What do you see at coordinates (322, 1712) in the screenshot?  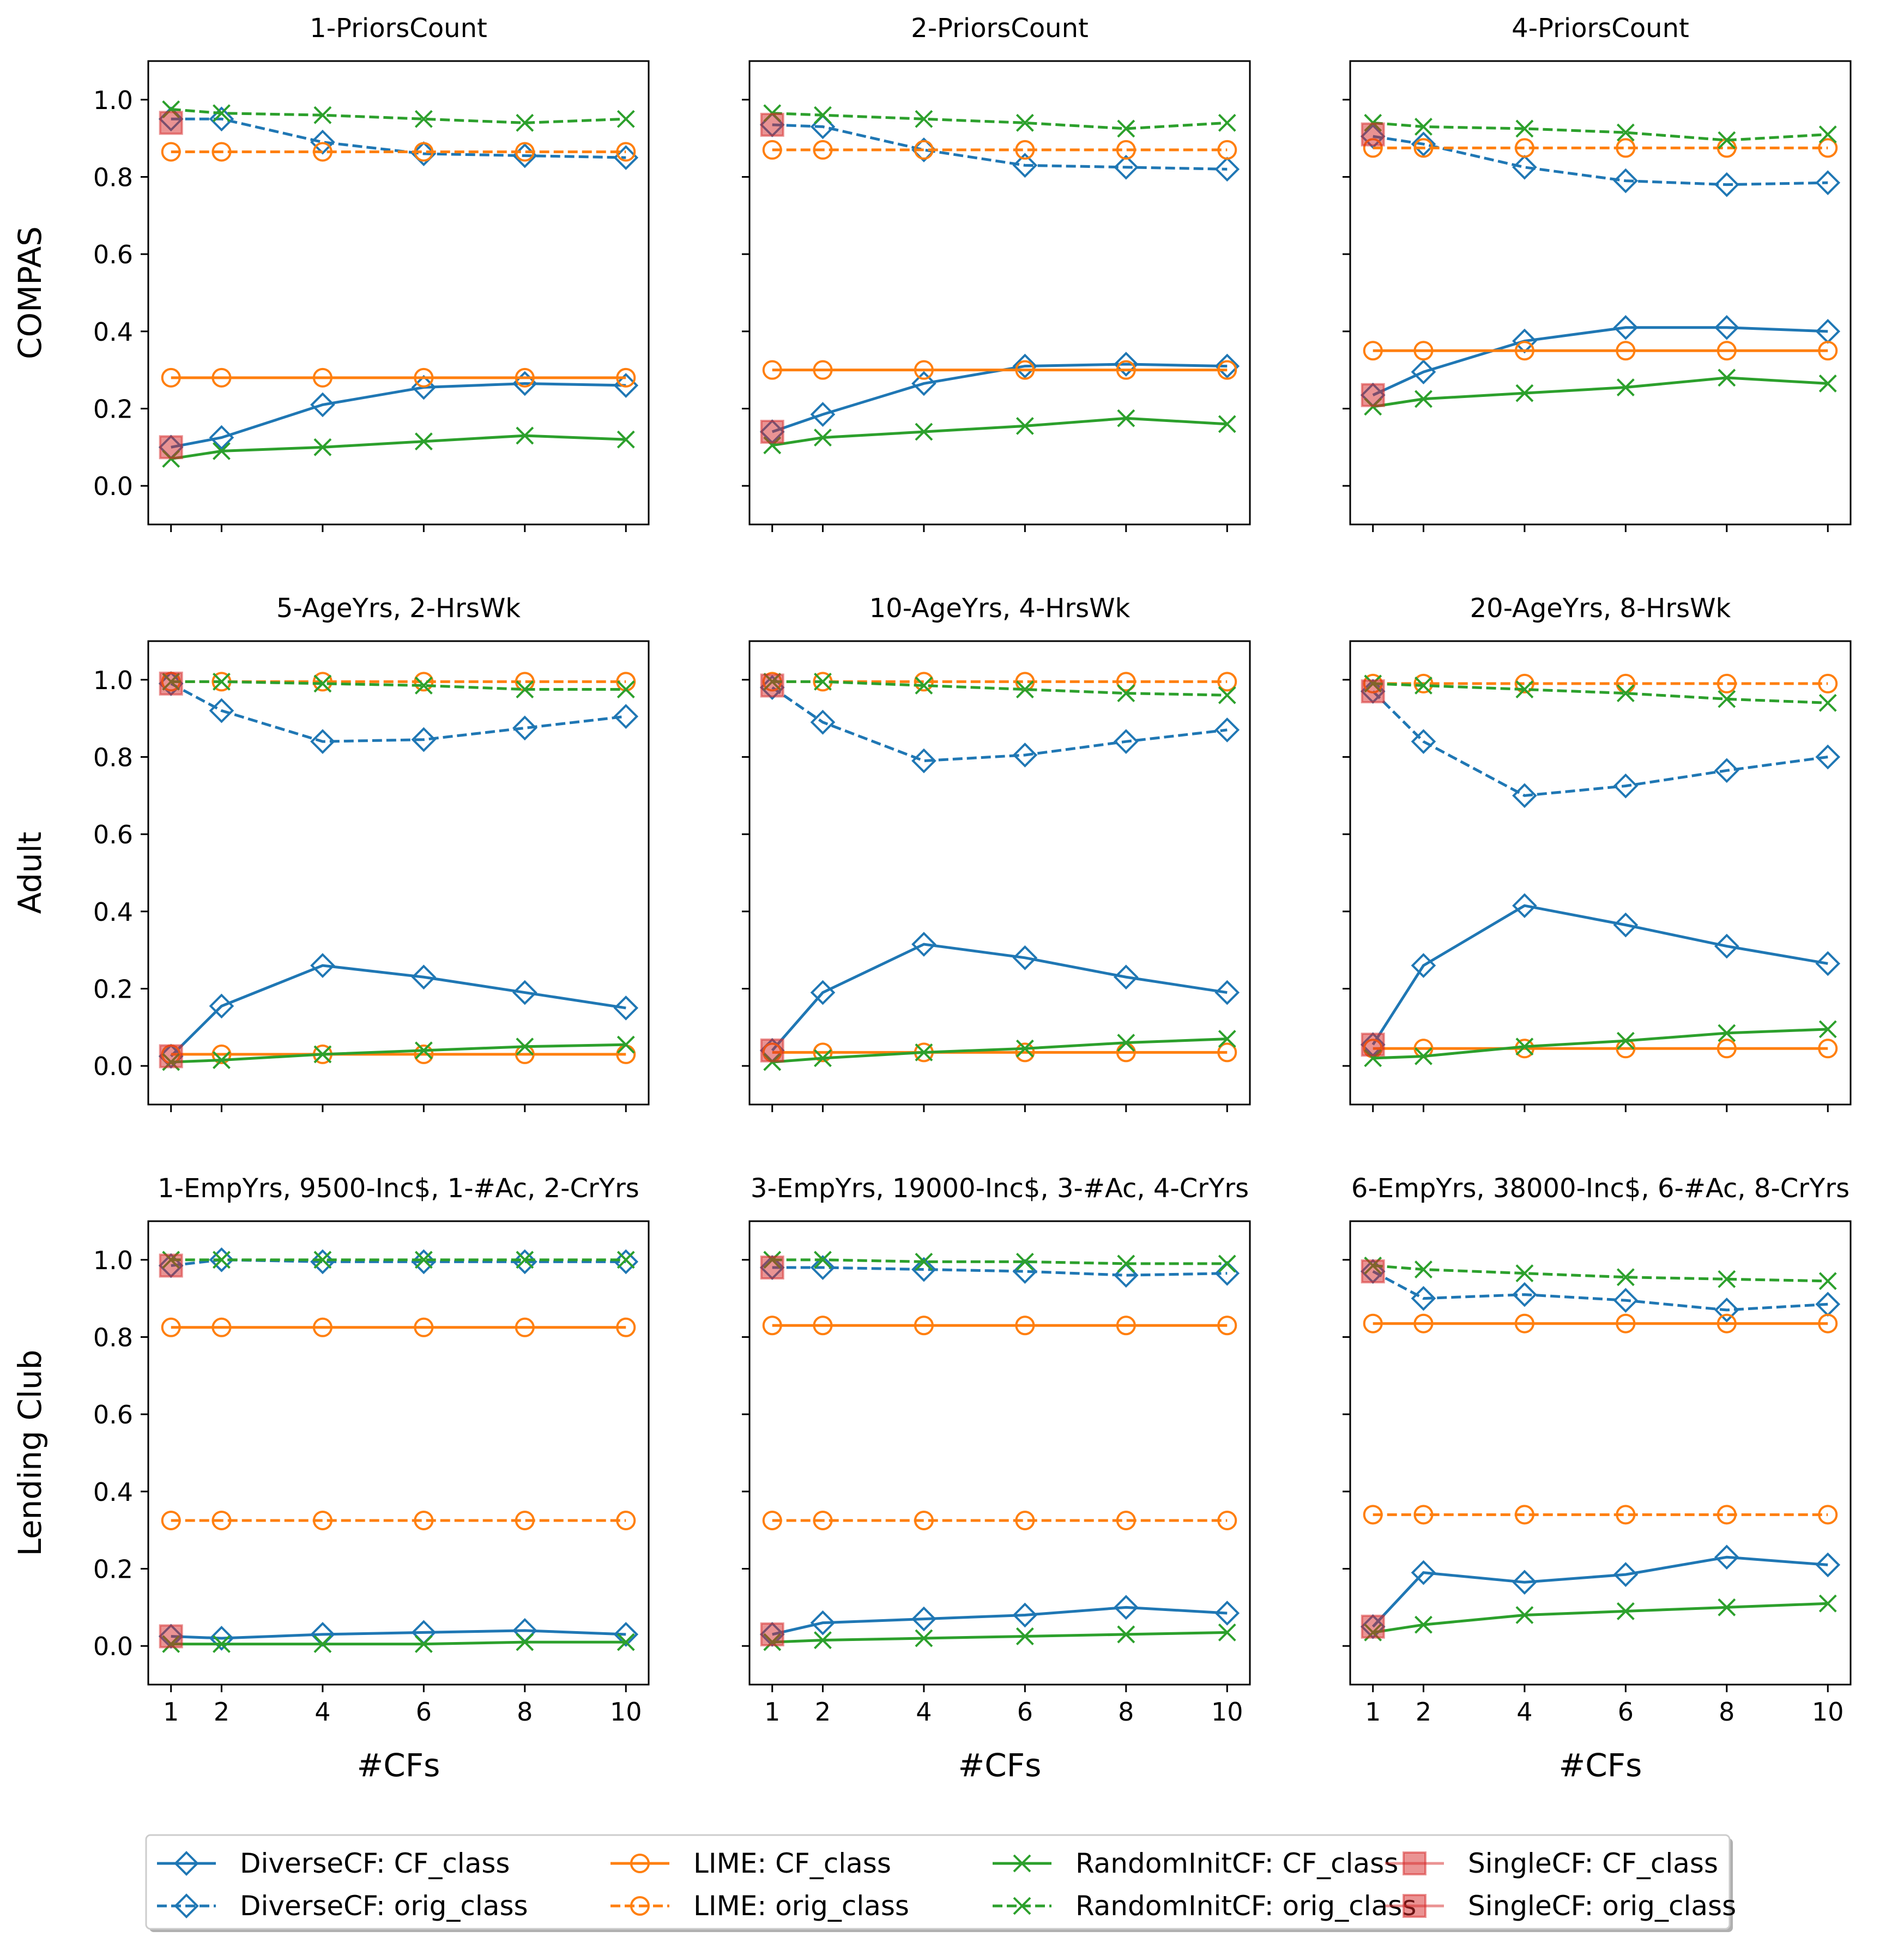 I see `x-tick-label: 4` at bounding box center [322, 1712].